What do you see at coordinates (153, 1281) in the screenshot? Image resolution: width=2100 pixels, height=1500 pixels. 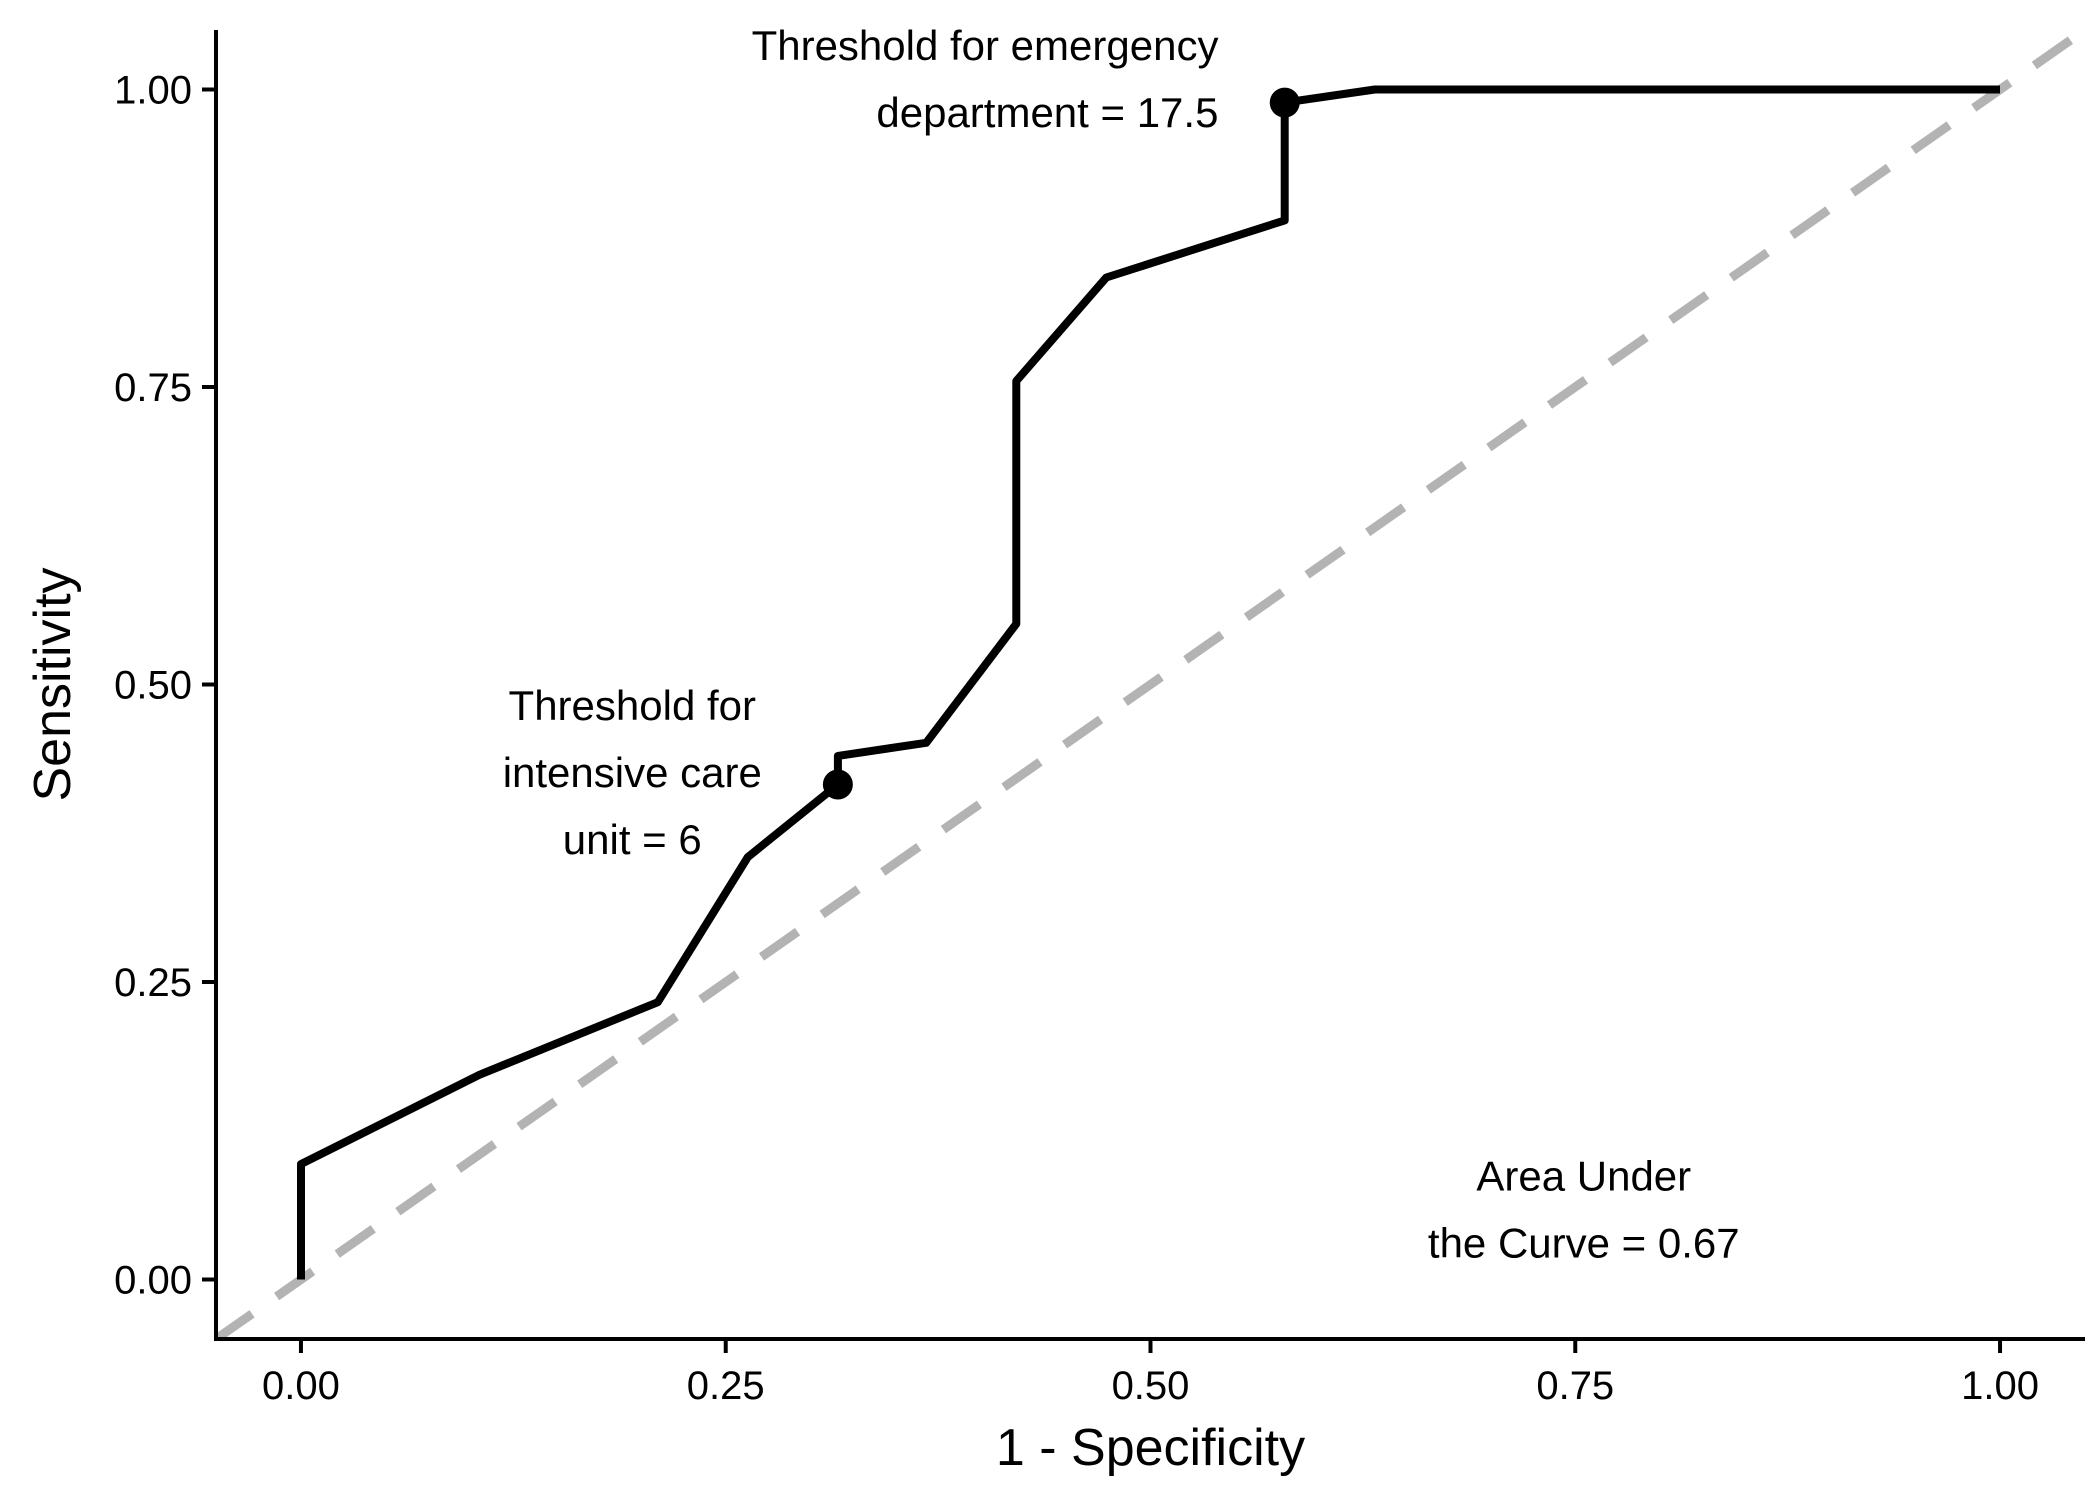 I see `y-tick-label: 0.00` at bounding box center [153, 1281].